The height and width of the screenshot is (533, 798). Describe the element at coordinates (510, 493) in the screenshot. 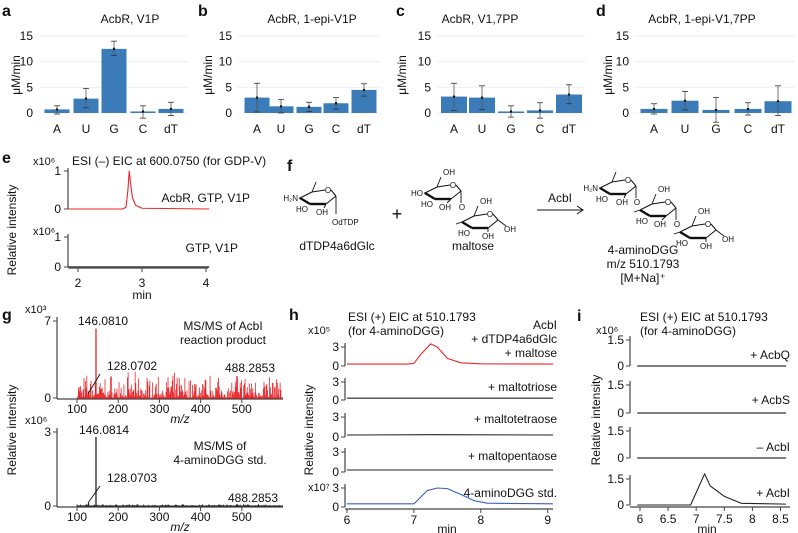

I see `trace-label: 4-aminoDGG std.` at that location.